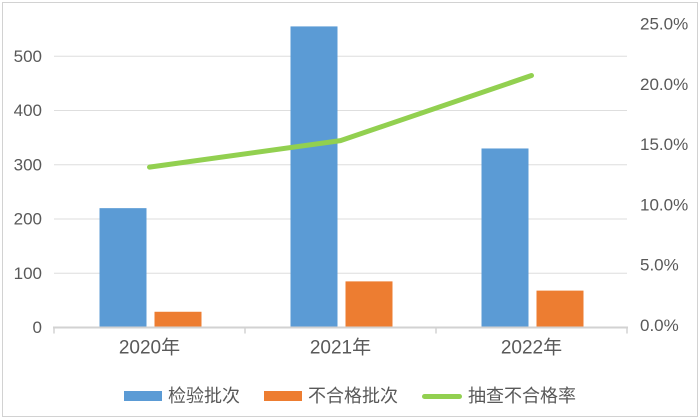 This screenshot has height=420, width=700. What do you see at coordinates (664, 204) in the screenshot?
I see `right-axis-label: 10.0%` at bounding box center [664, 204].